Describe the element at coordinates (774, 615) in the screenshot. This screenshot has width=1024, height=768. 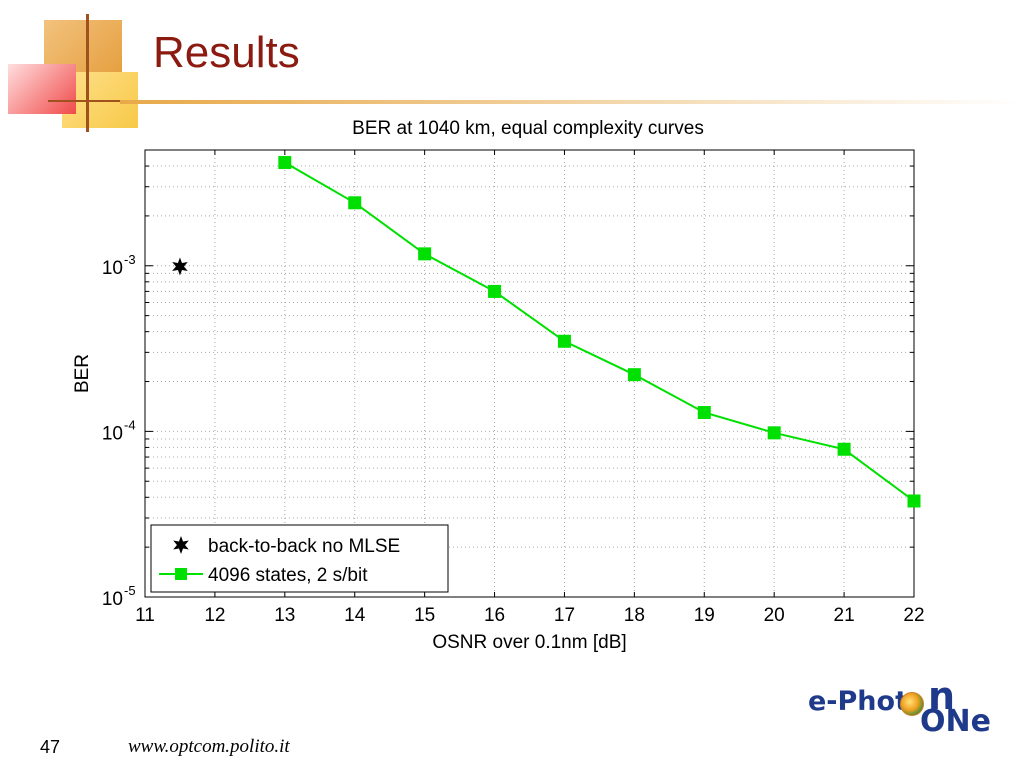
I see `x-tick-label: 20` at that location.